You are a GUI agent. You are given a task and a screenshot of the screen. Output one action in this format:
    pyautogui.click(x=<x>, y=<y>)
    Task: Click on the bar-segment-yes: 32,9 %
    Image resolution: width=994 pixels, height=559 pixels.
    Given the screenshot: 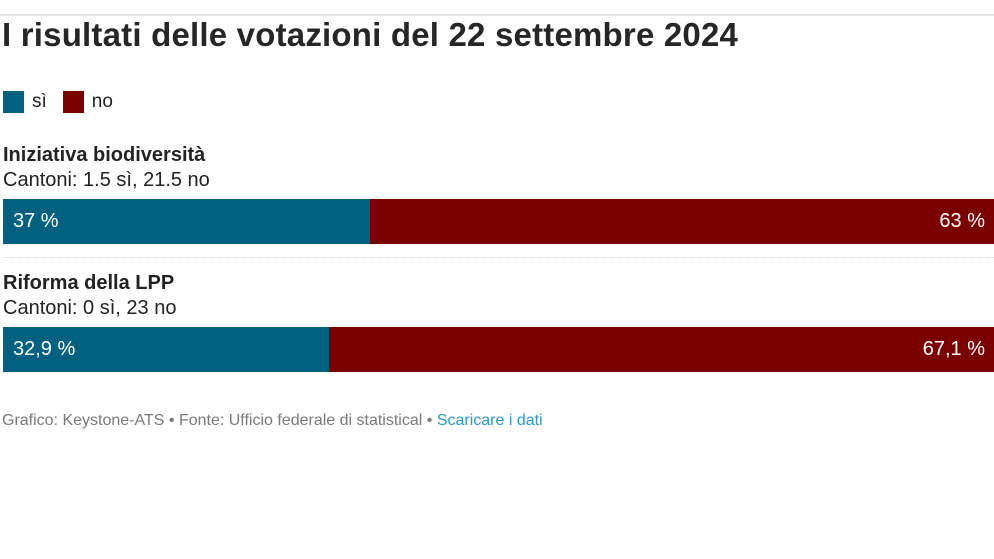 What is the action you would take?
    pyautogui.click(x=166, y=349)
    